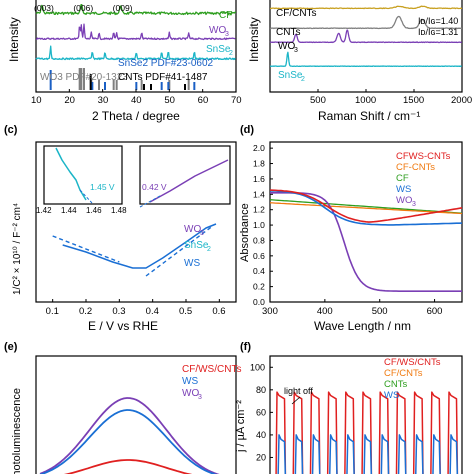 The height and width of the screenshot is (474, 474). Describe the element at coordinates (86, 249) in the screenshot. I see `fit-line-left` at that location.